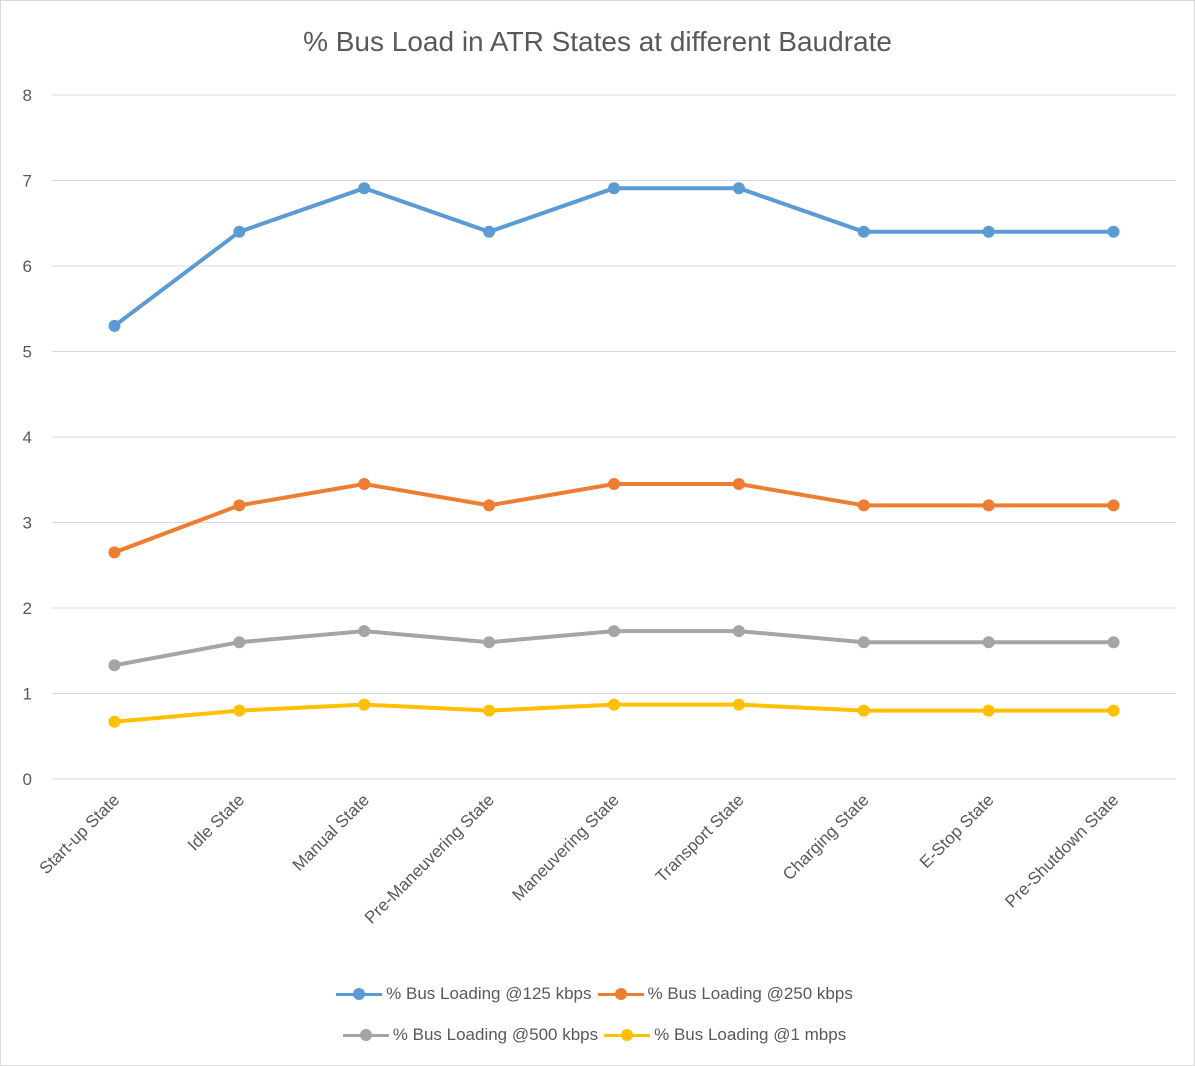  What do you see at coordinates (27, 437) in the screenshot?
I see `y-tick-label-4: 4` at bounding box center [27, 437].